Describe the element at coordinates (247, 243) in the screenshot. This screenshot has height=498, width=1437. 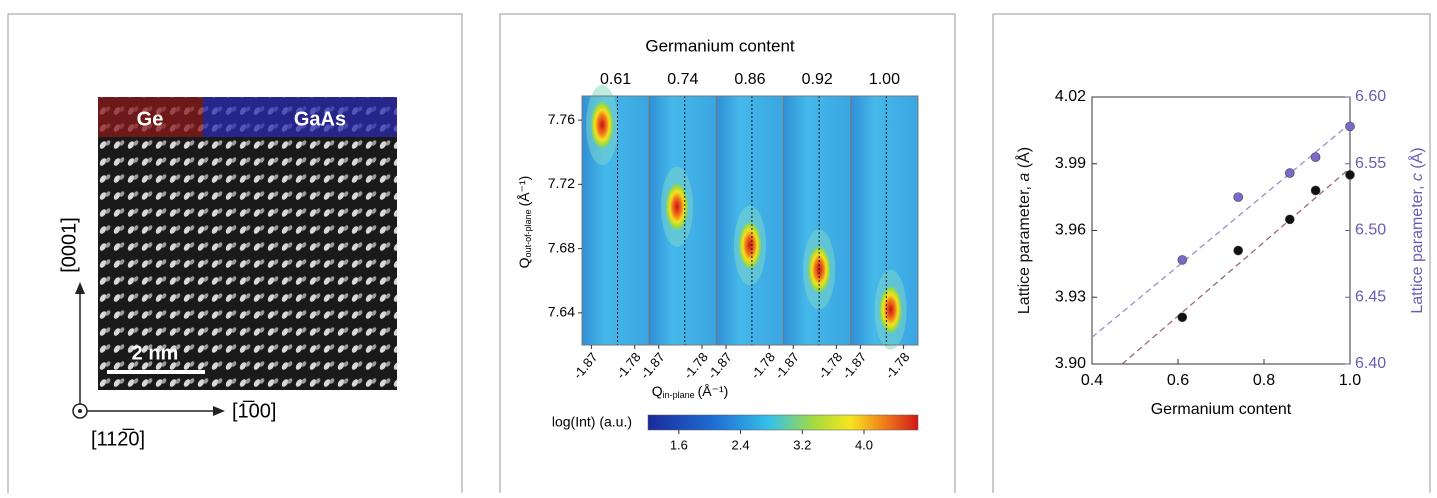
I see `stem-image` at that location.